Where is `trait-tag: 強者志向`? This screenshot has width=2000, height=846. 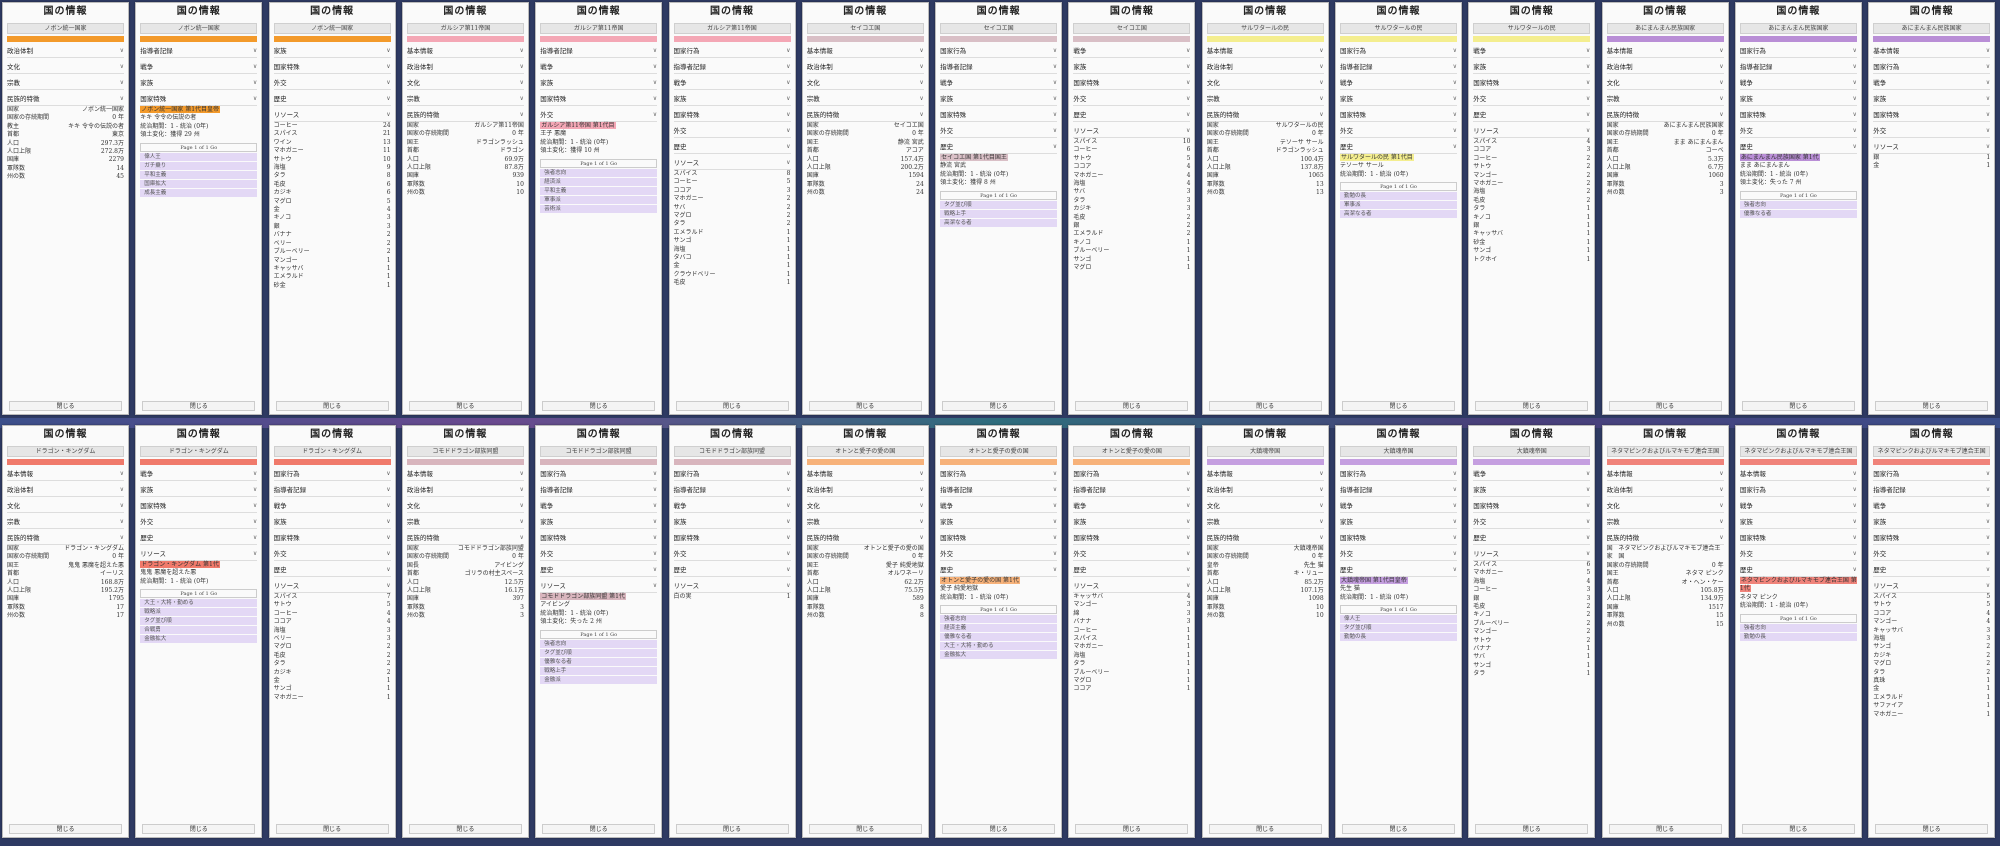
trait-tag: 強者志向 is located at coordinates (599, 172).